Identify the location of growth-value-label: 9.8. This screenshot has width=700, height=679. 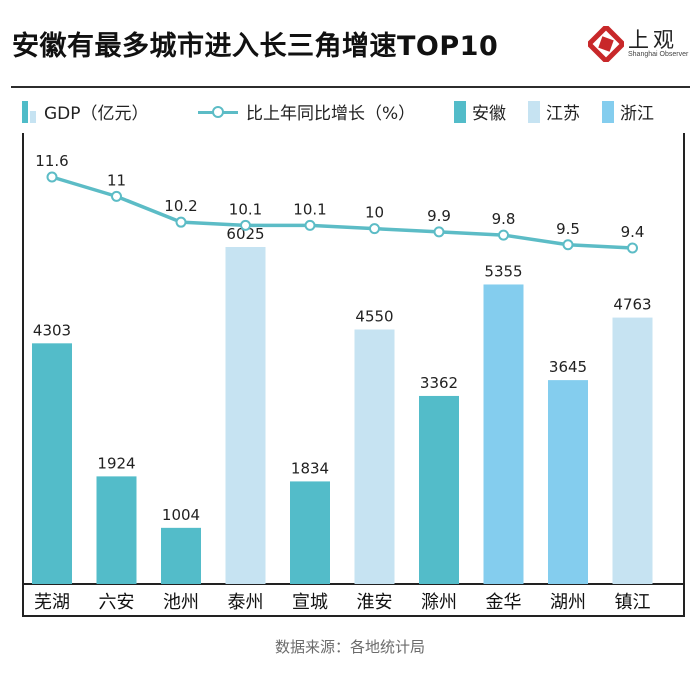
(504, 219).